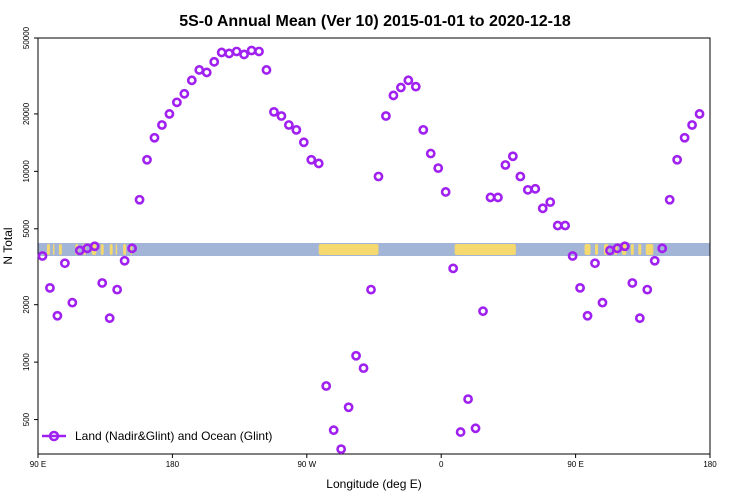 The width and height of the screenshot is (750, 500). What do you see at coordinates (26, 362) in the screenshot?
I see `y-tick-label: 1000` at bounding box center [26, 362].